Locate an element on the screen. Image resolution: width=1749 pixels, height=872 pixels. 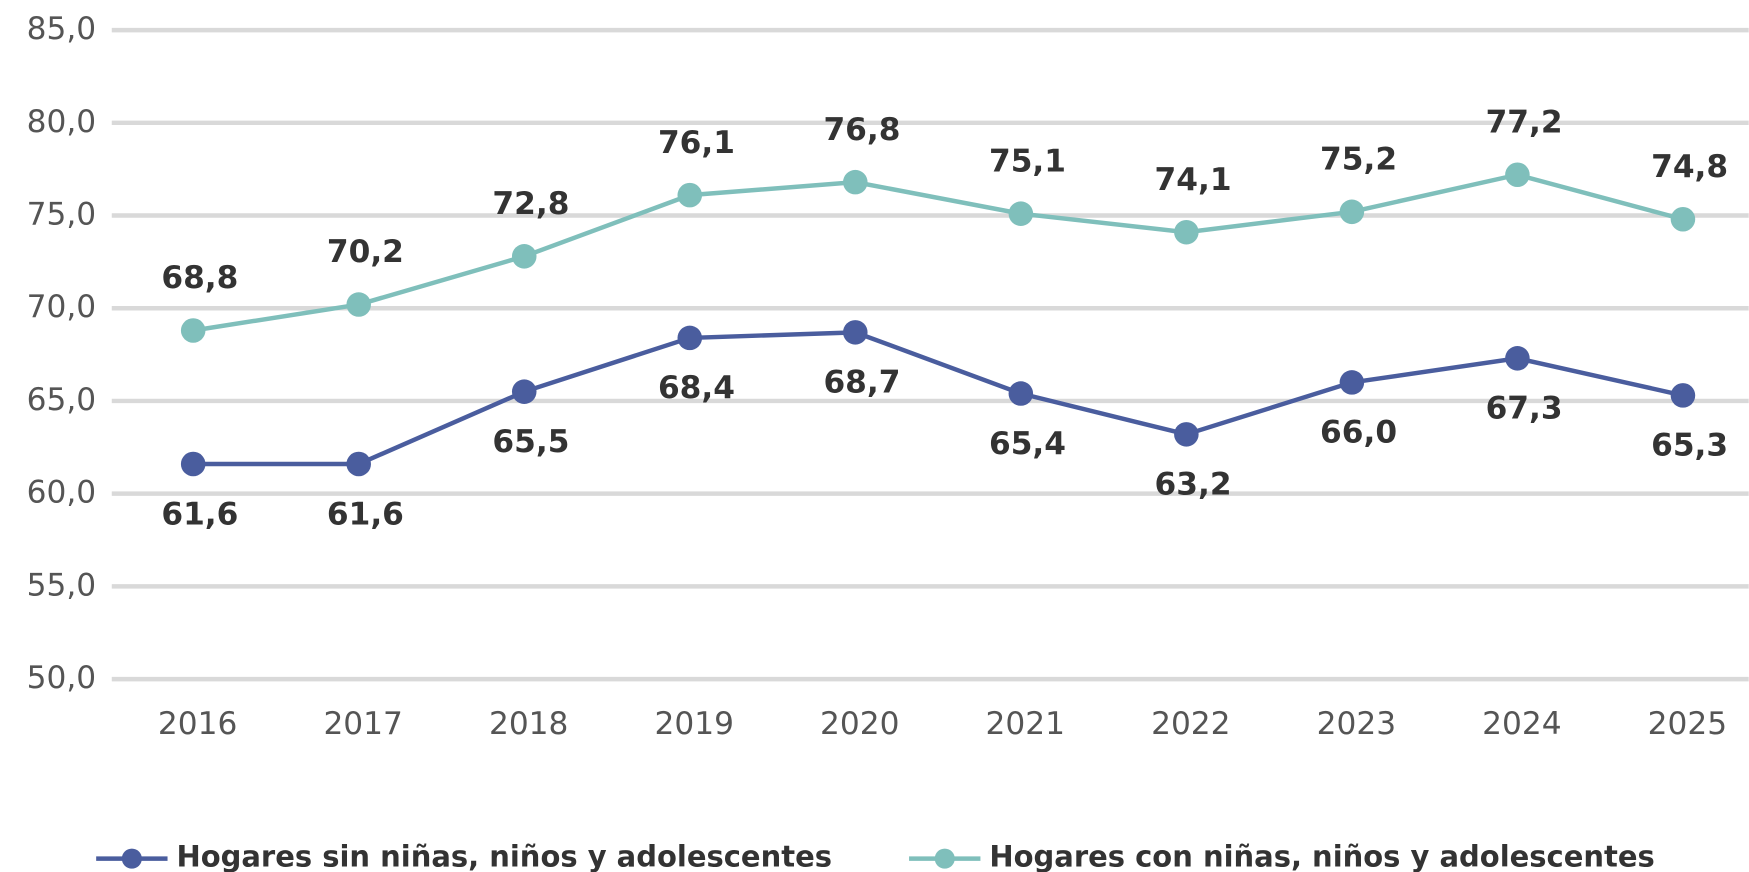
data-label: 76,8 is located at coordinates (861, 130).